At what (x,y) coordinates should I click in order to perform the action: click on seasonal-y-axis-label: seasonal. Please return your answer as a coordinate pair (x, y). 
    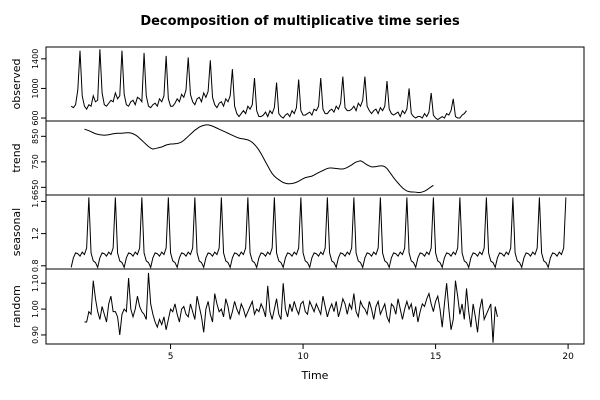
    Looking at the image, I should click on (16, 232).